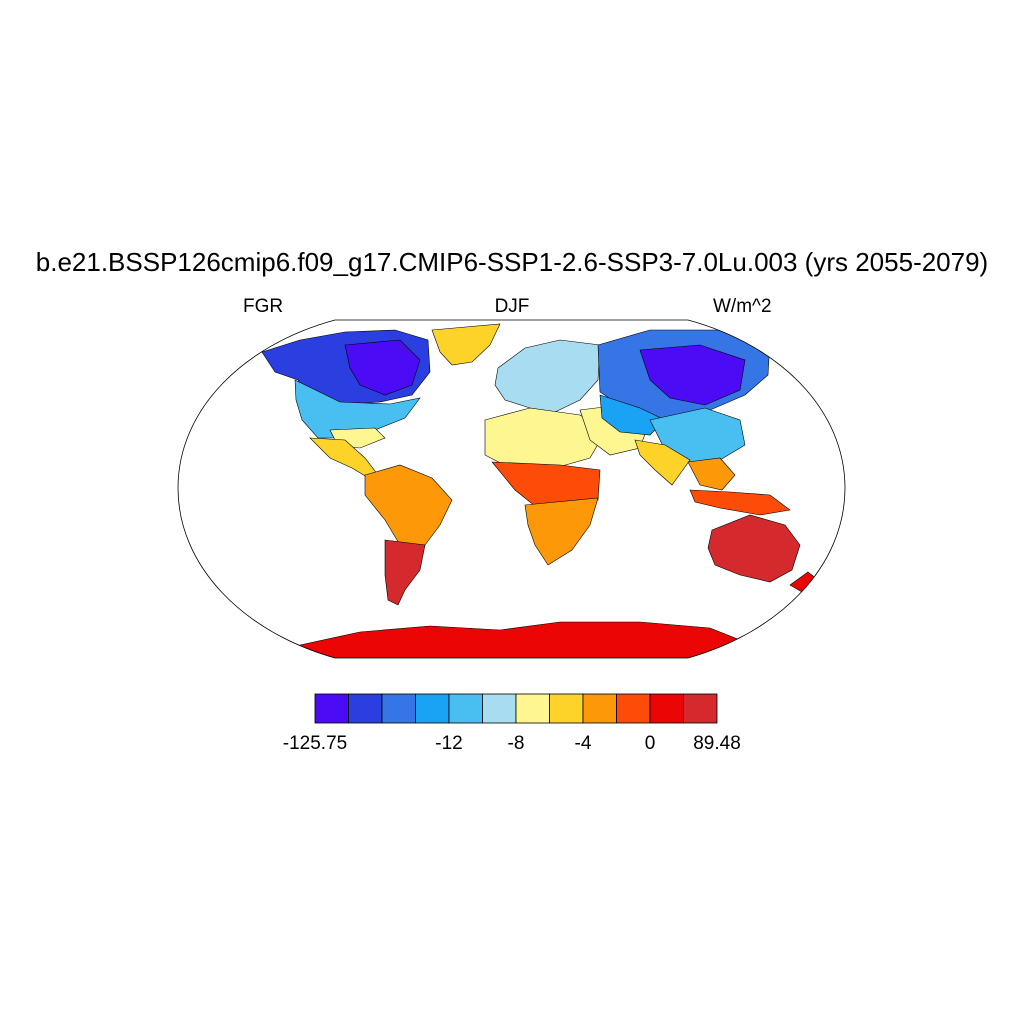 This screenshot has width=1024, height=1024. Describe the element at coordinates (520, 639) in the screenshot. I see `region-antarctica` at that location.